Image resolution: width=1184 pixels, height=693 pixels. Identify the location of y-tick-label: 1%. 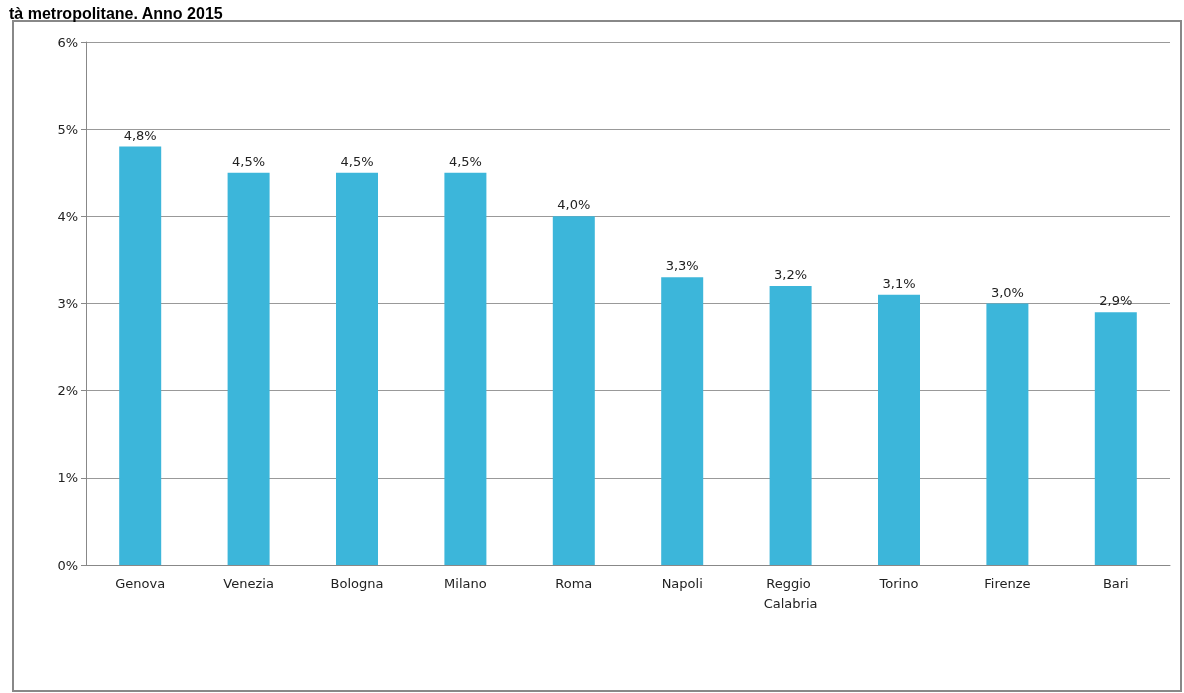
(67, 478).